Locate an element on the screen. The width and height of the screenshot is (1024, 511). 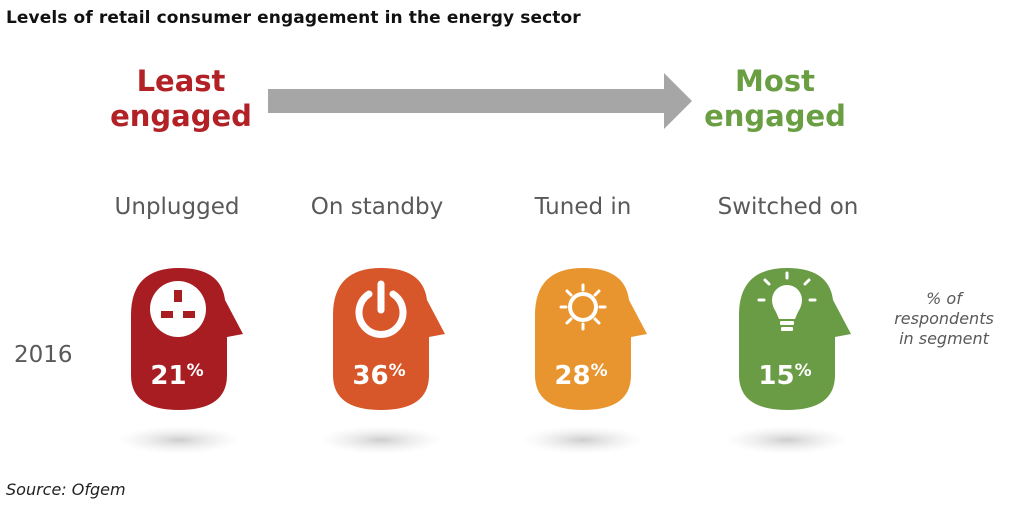
head-tuned-in is located at coordinates (591, 339).